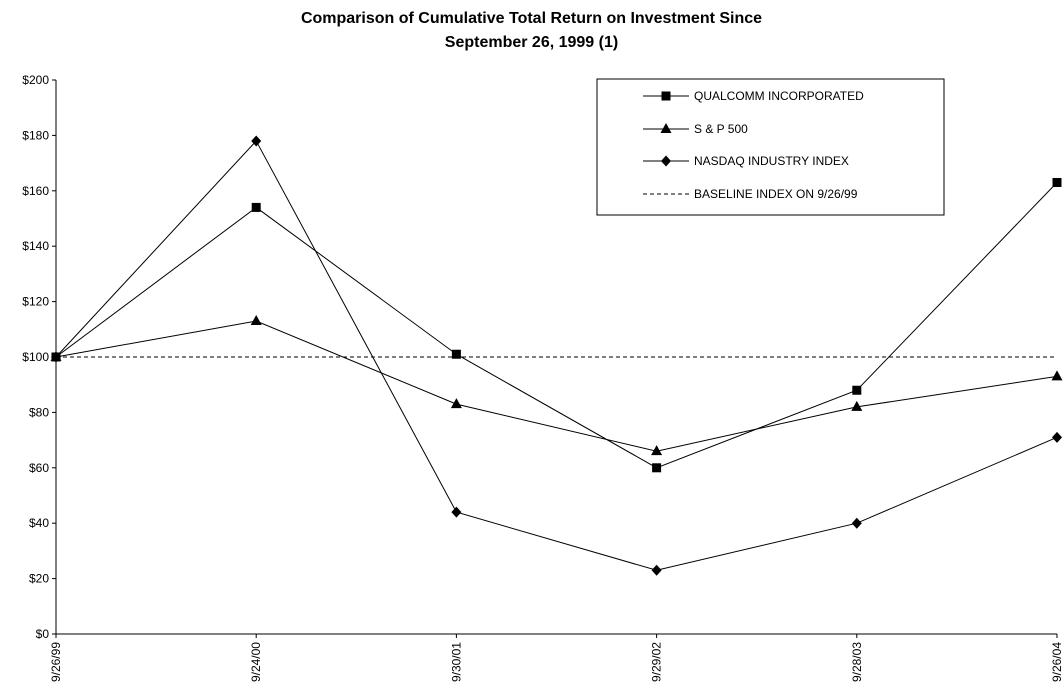  What do you see at coordinates (35, 302) in the screenshot?
I see `y-tick-label: $120` at bounding box center [35, 302].